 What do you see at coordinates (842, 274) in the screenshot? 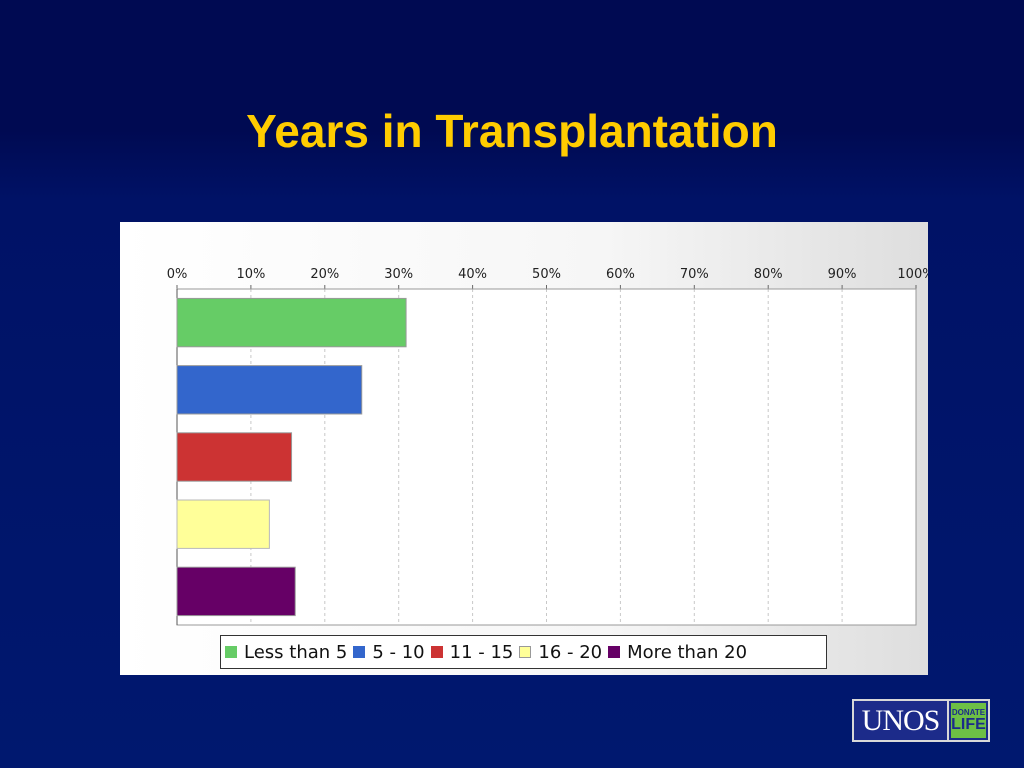
I see `x-tick-label: 90%` at bounding box center [842, 274].